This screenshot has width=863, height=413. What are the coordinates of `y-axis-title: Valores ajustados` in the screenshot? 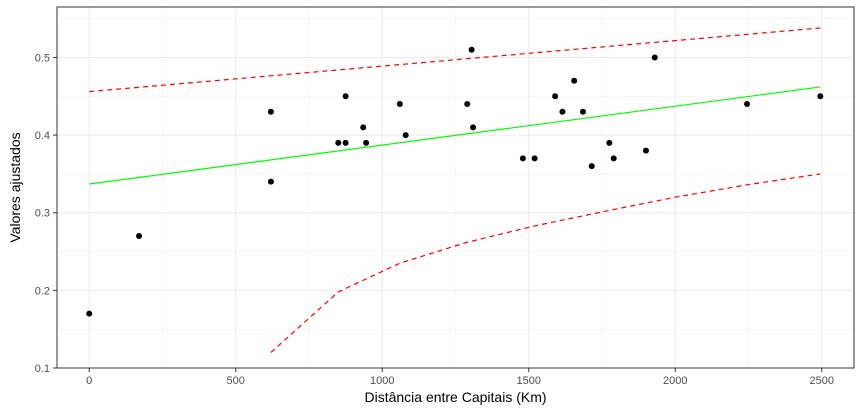 It's located at (15, 187).